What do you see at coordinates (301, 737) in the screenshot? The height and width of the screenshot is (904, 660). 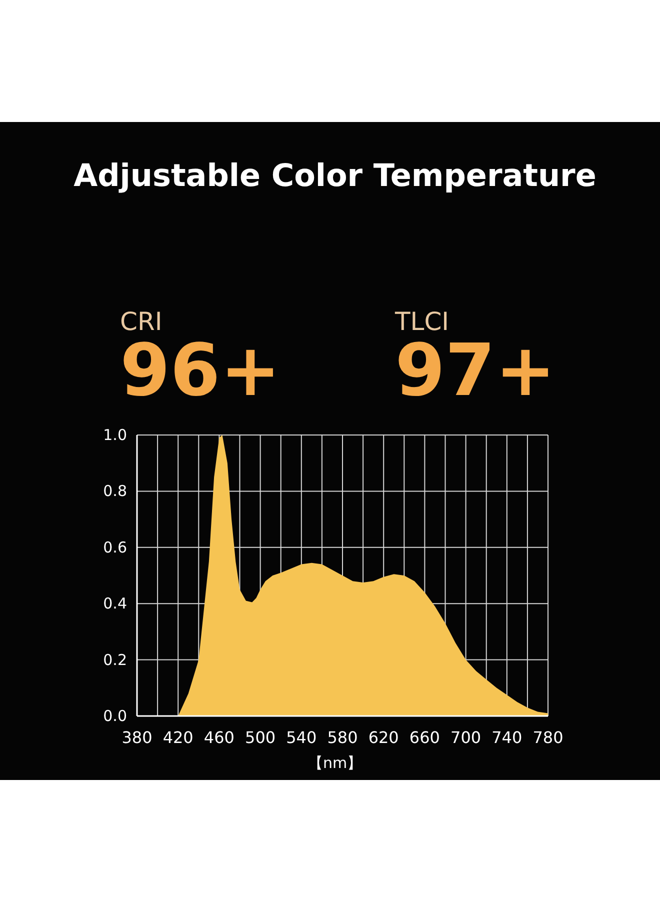 I see `x-tick-label: 540` at bounding box center [301, 737].